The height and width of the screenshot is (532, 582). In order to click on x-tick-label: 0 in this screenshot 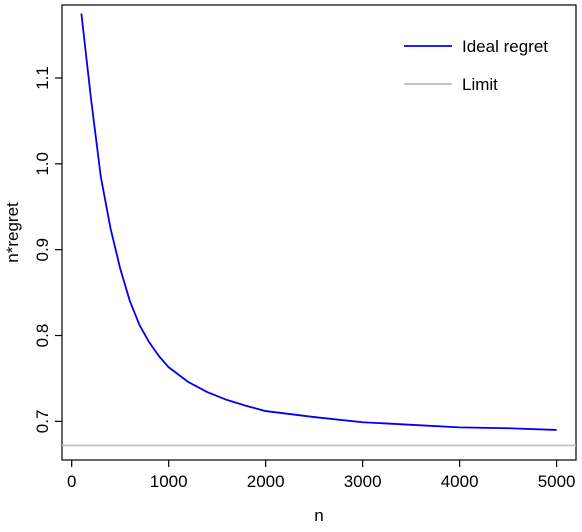, I will do `click(71, 481)`.